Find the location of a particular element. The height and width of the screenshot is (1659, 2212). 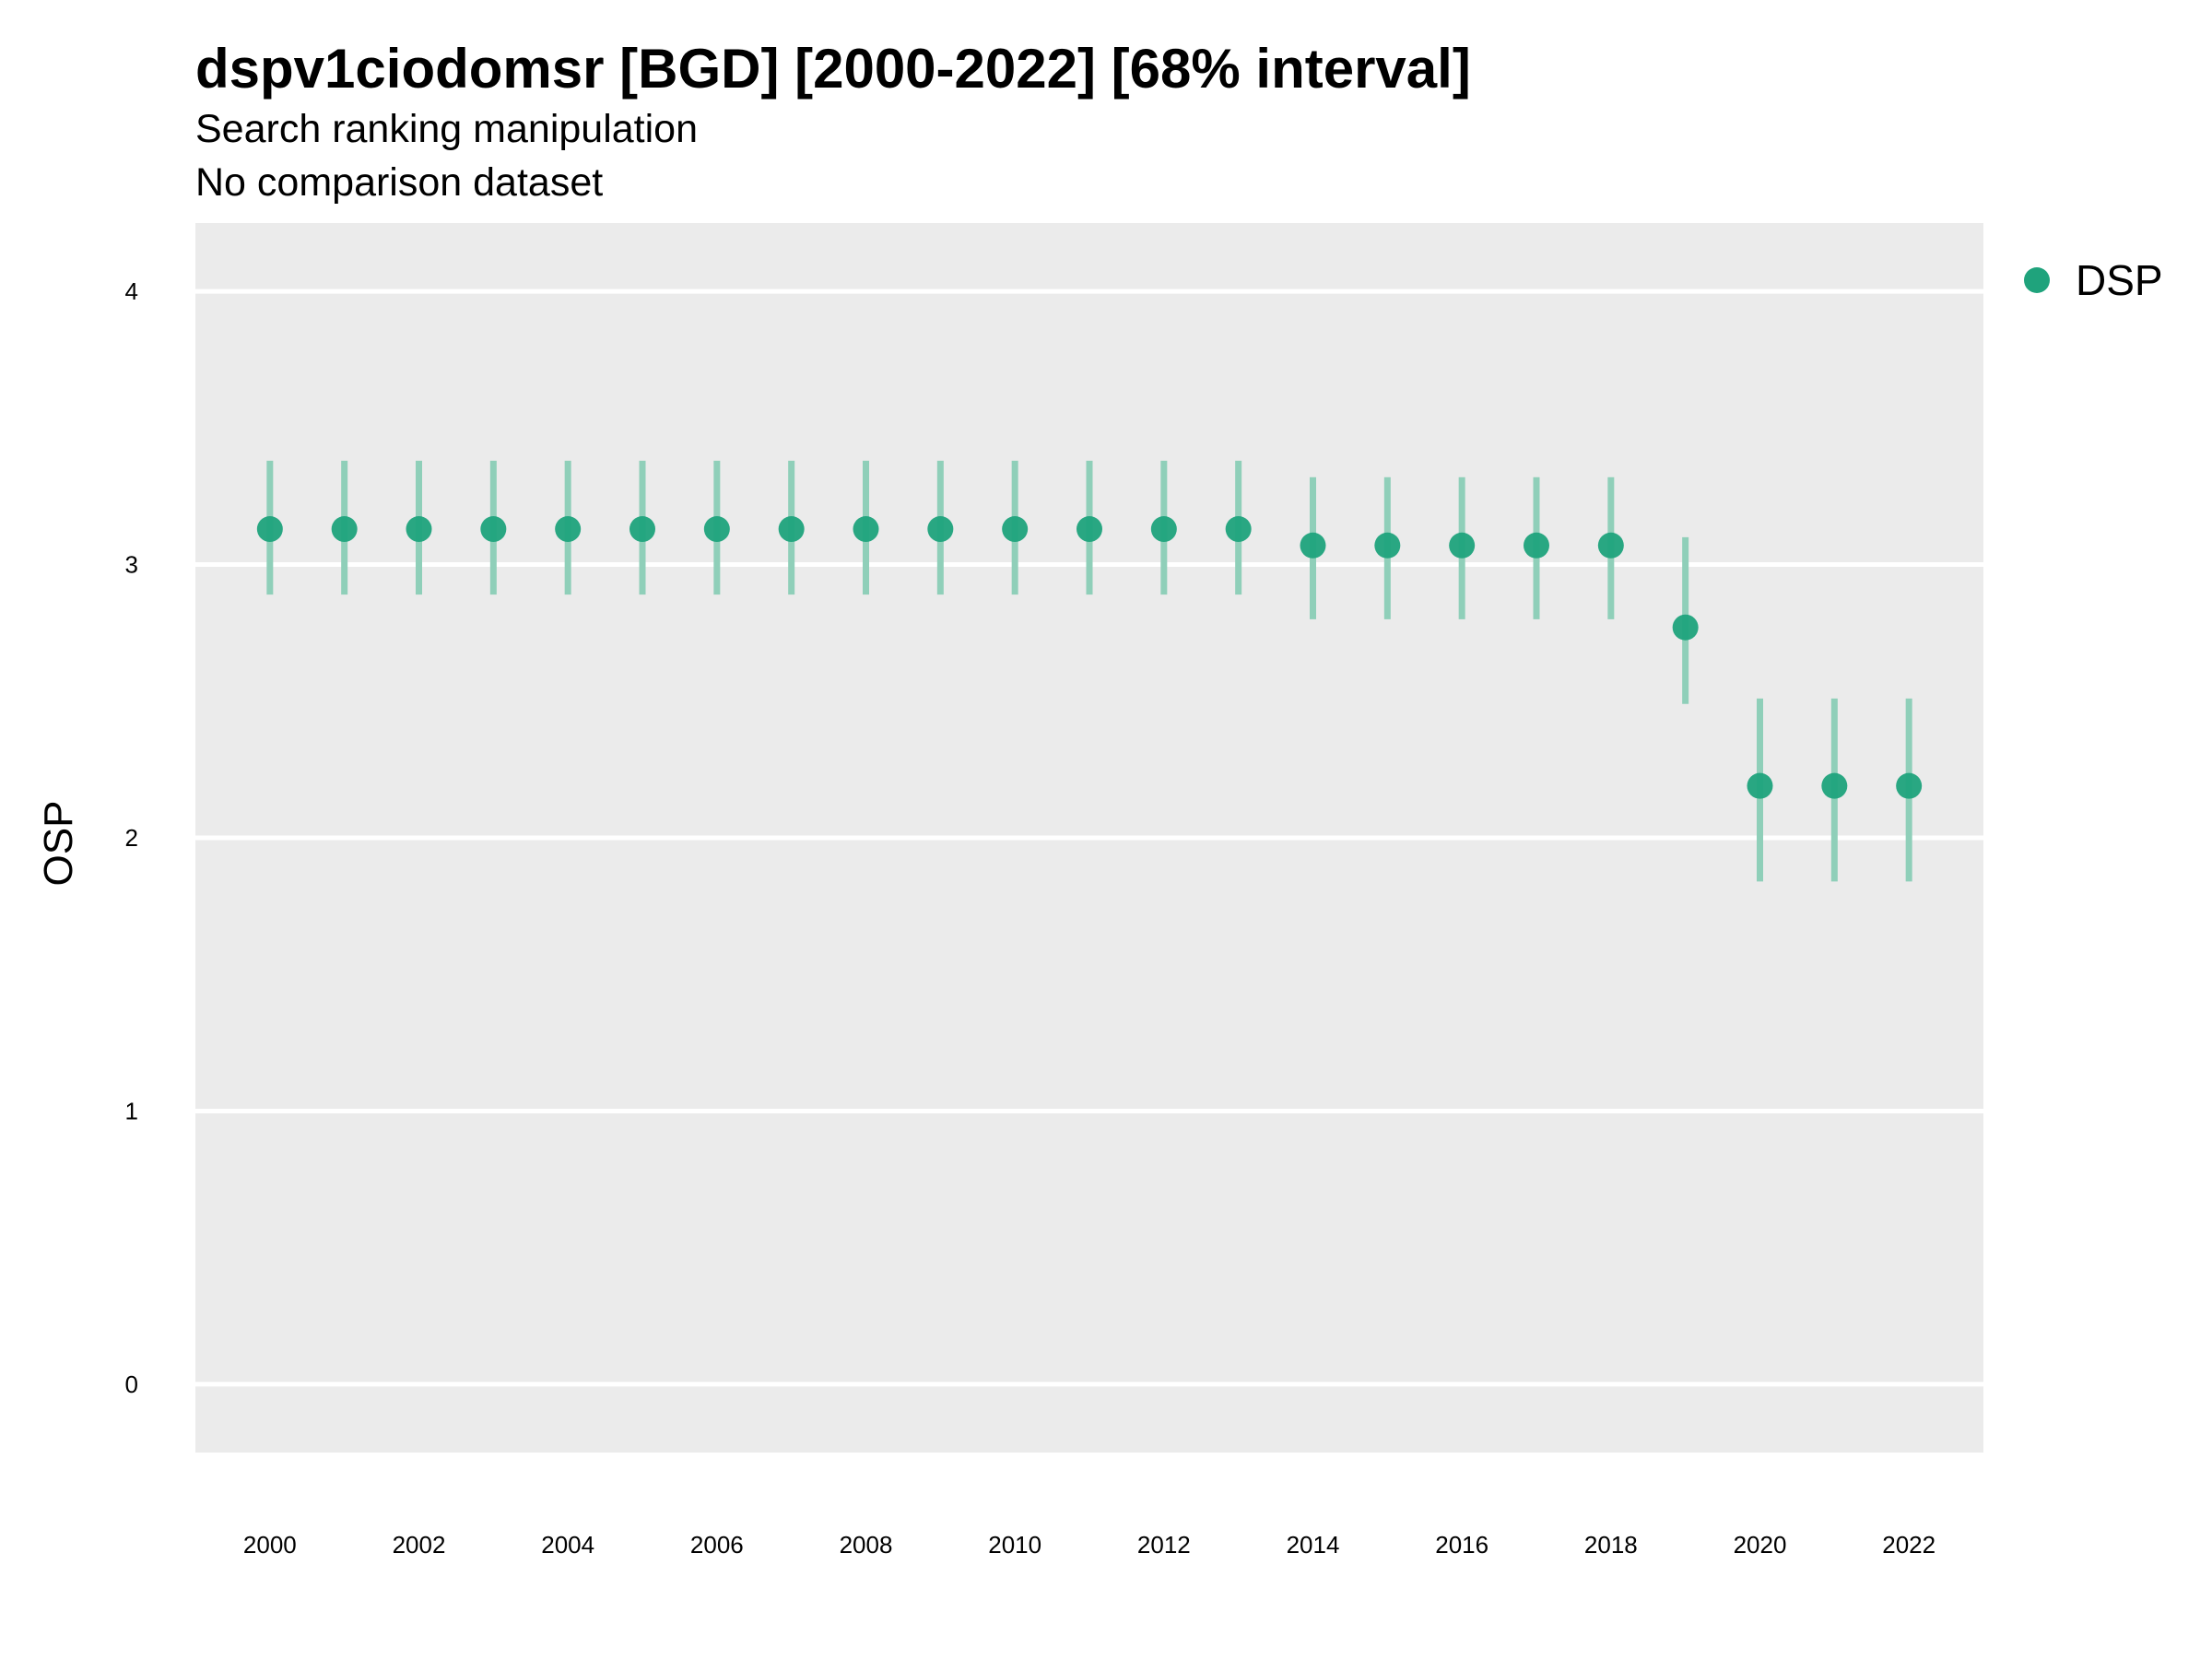

chart-subtitle: Search ranking manipulation is located at coordinates (446, 129).